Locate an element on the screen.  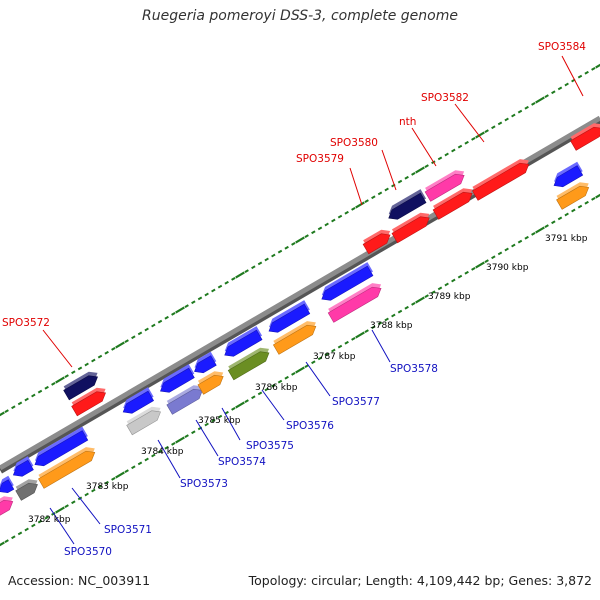
gene-arrow-gray is located at coordinates (26, 490).